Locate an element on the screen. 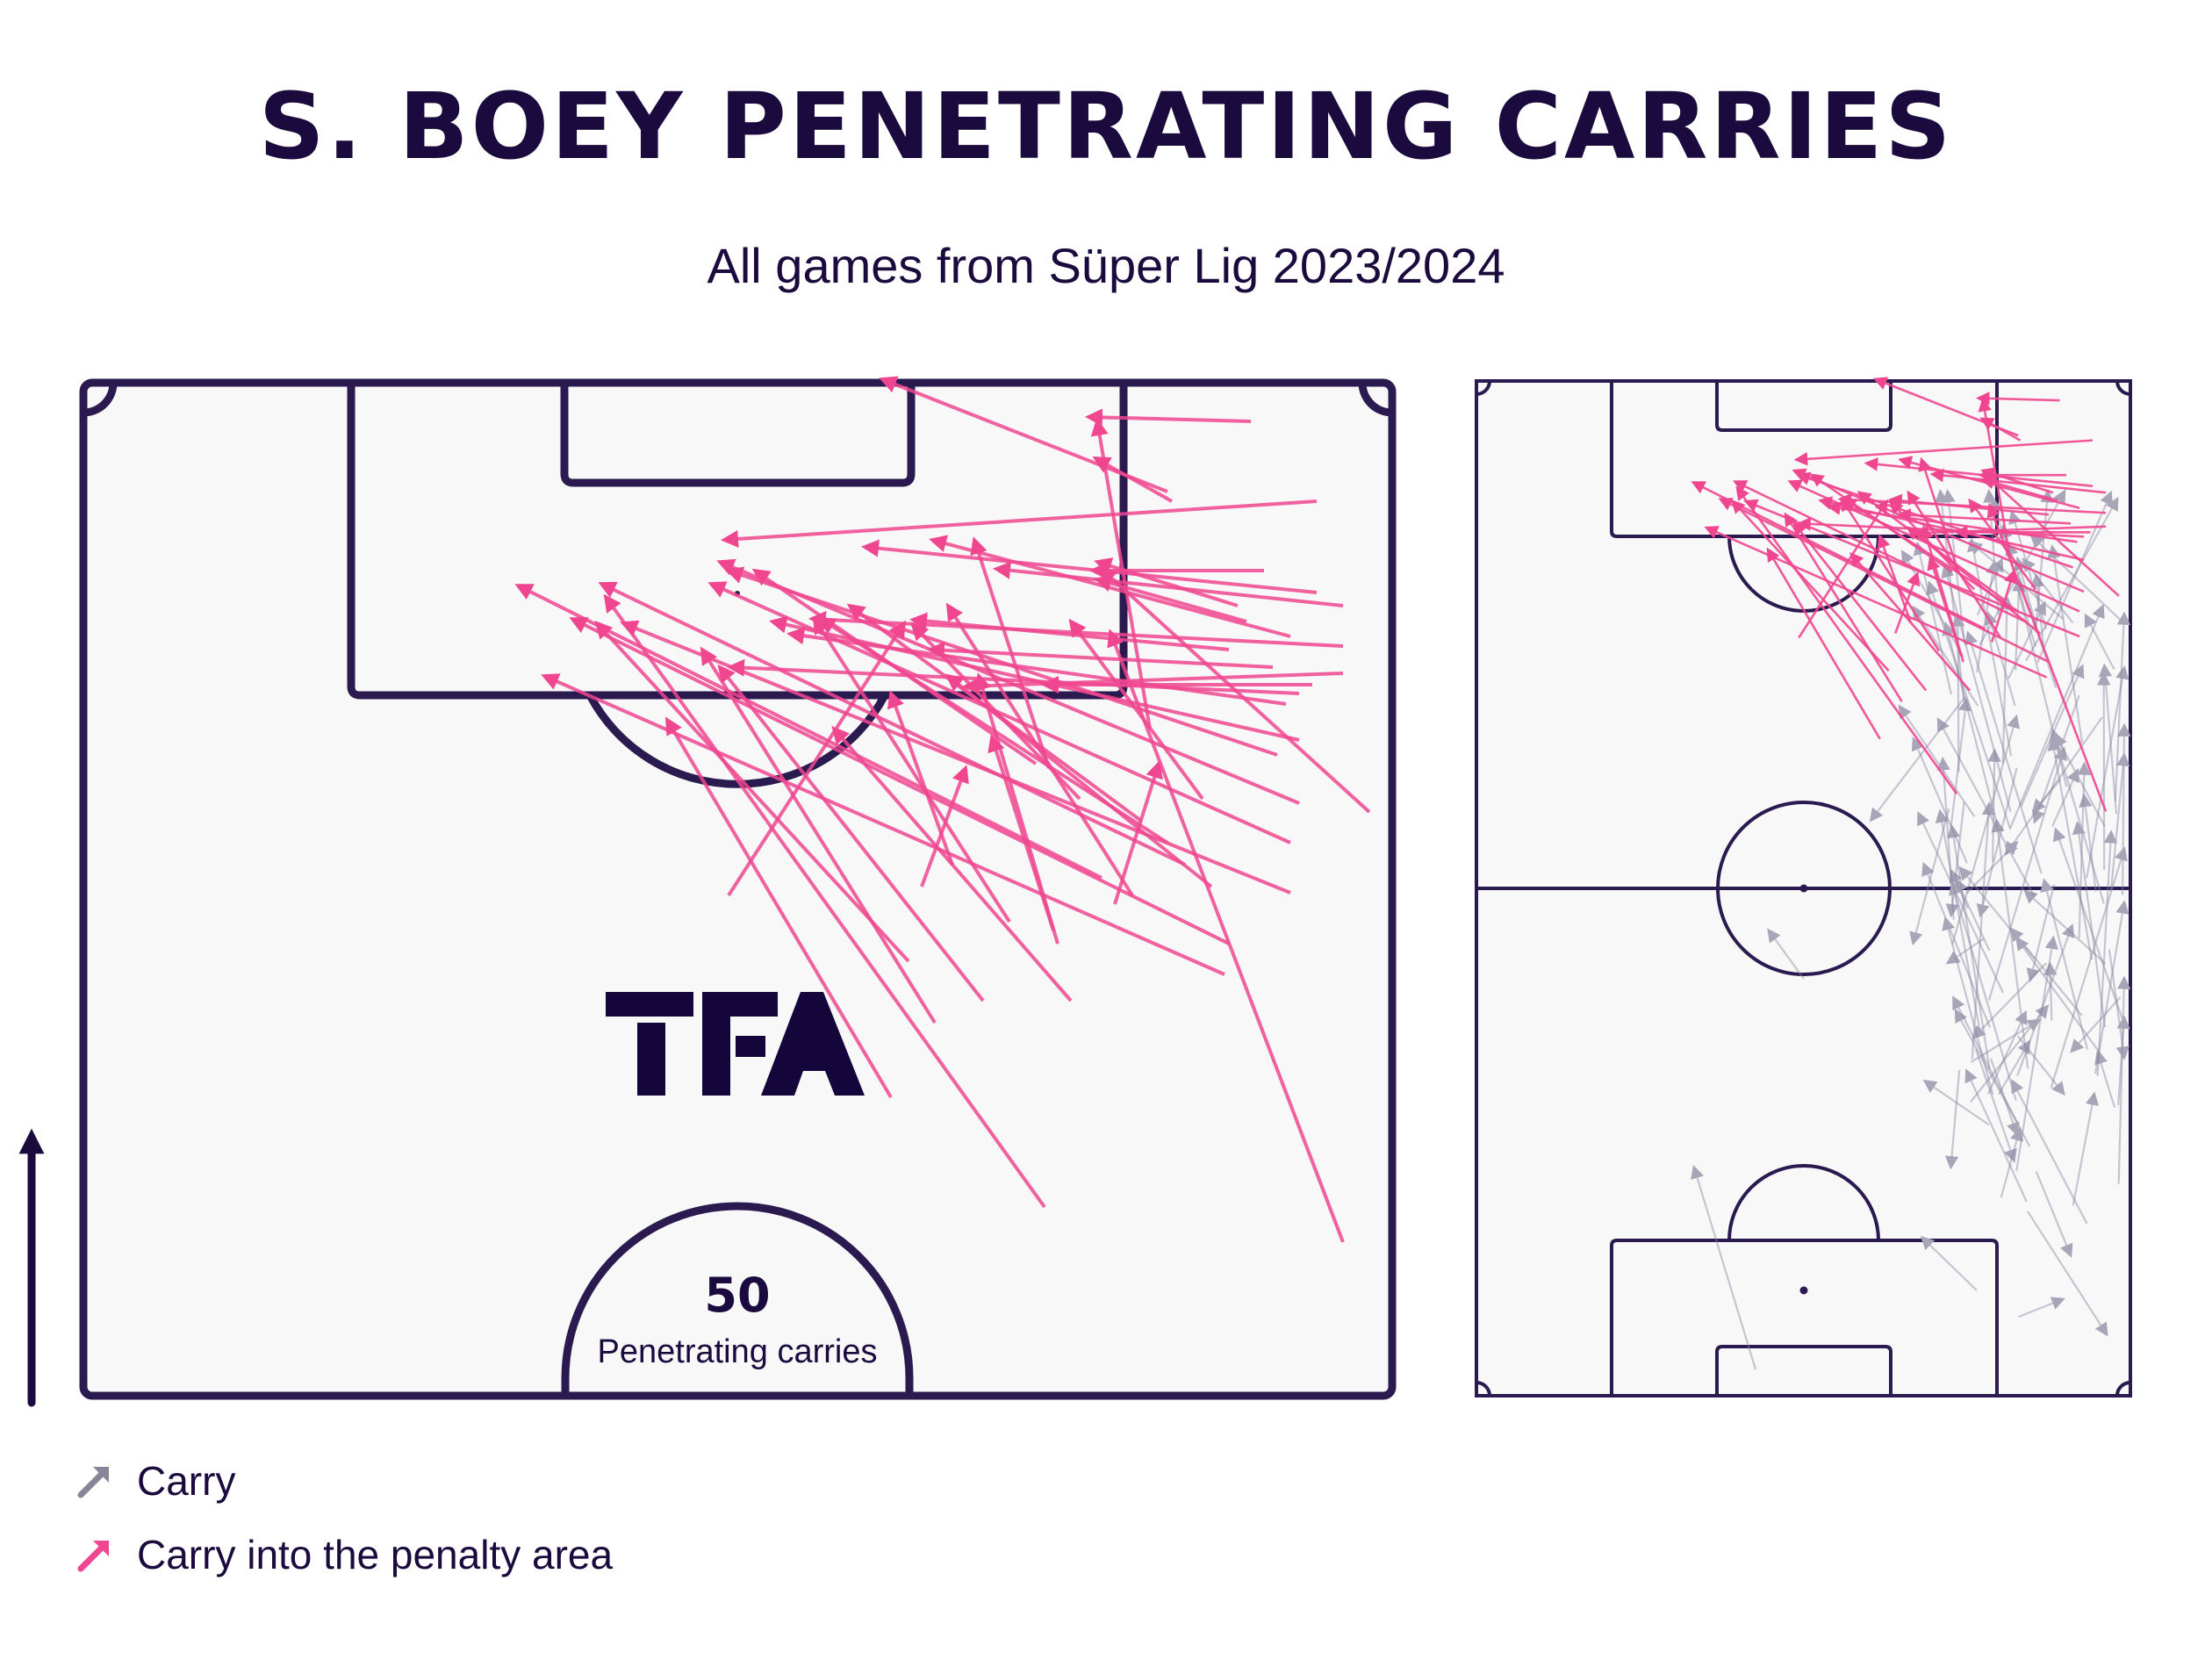 The height and width of the screenshot is (1667, 2212). corner-arc-right is located at coordinates (1376, 400).